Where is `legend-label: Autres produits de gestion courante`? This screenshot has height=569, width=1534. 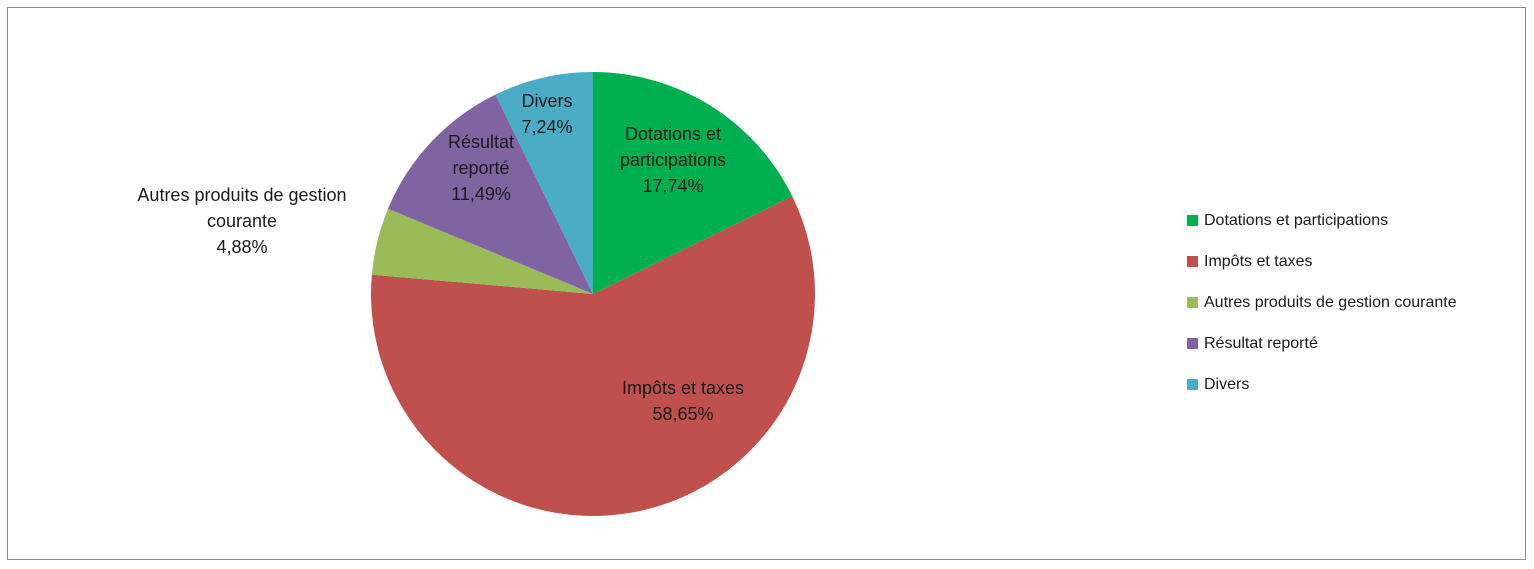 legend-label: Autres produits de gestion courante is located at coordinates (1330, 302).